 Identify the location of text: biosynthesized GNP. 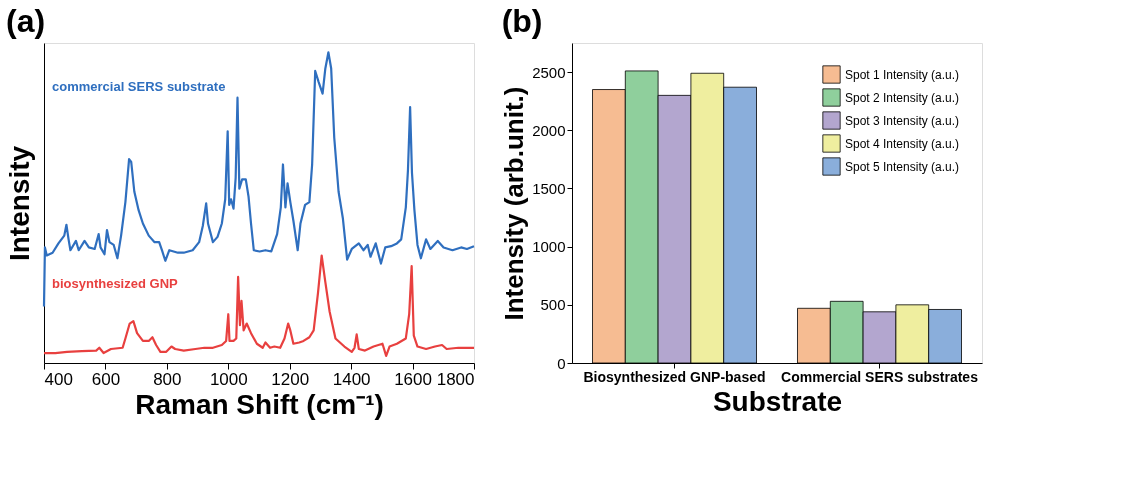
(115, 283).